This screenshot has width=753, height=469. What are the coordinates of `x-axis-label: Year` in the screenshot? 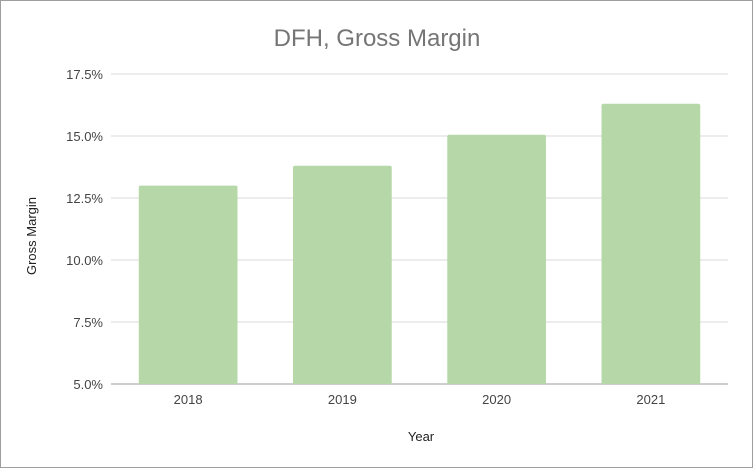 It's located at (421, 436).